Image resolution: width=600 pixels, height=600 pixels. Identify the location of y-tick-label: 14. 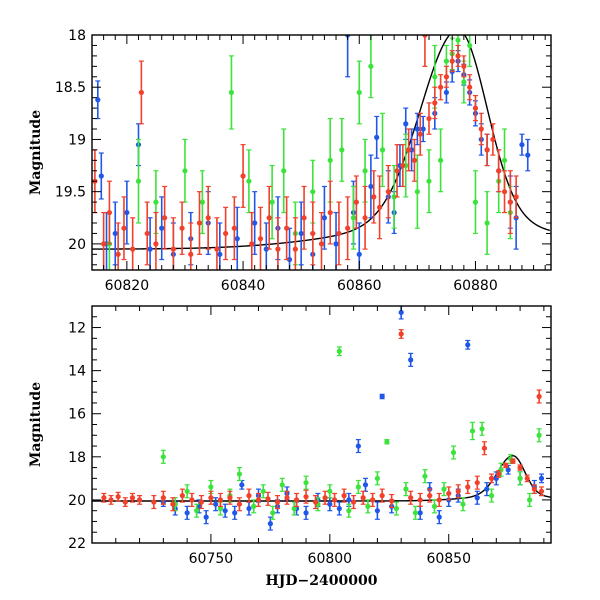
(77, 372).